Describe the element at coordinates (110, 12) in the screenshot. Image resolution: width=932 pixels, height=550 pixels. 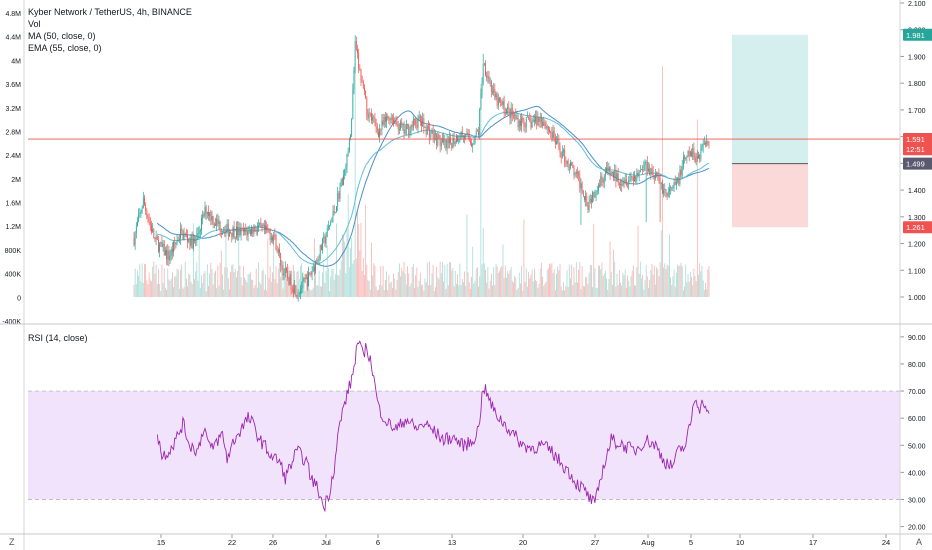
I see `symbol-legend: Kyber Network / TetherUS, 4h, BINANCE` at that location.